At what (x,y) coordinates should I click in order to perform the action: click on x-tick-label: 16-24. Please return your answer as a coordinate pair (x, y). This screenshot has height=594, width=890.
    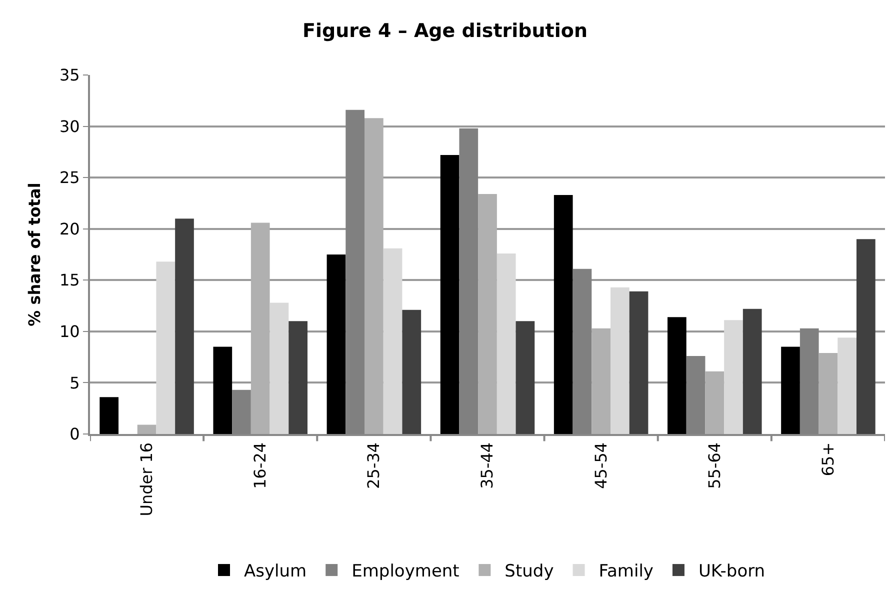
    Looking at the image, I should click on (260, 465).